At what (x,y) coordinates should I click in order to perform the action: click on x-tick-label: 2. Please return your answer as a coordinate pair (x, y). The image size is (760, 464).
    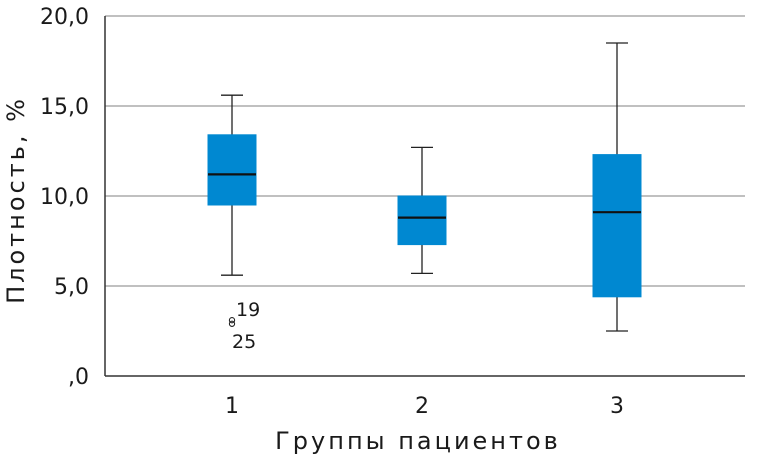
    Looking at the image, I should click on (422, 406).